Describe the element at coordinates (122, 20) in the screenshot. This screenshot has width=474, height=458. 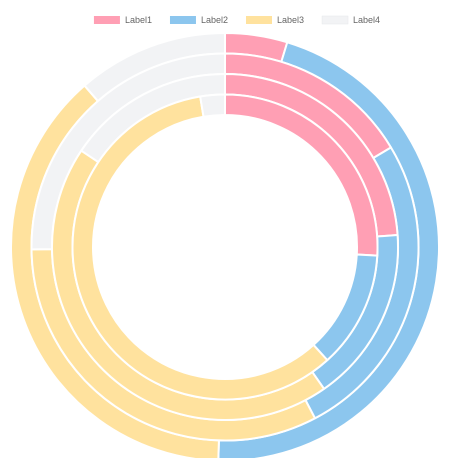
I see `legend-item-label1: Label1` at that location.